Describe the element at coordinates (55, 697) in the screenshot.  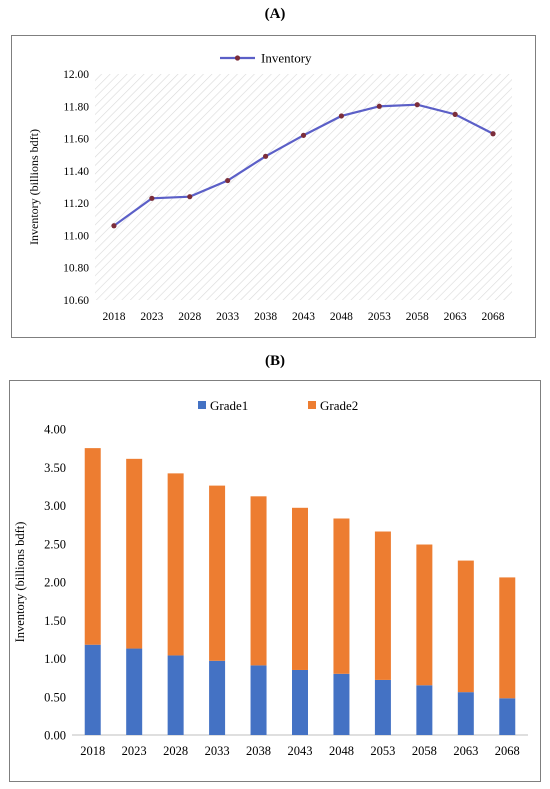
I see `y-tick-label: 0.50` at that location.